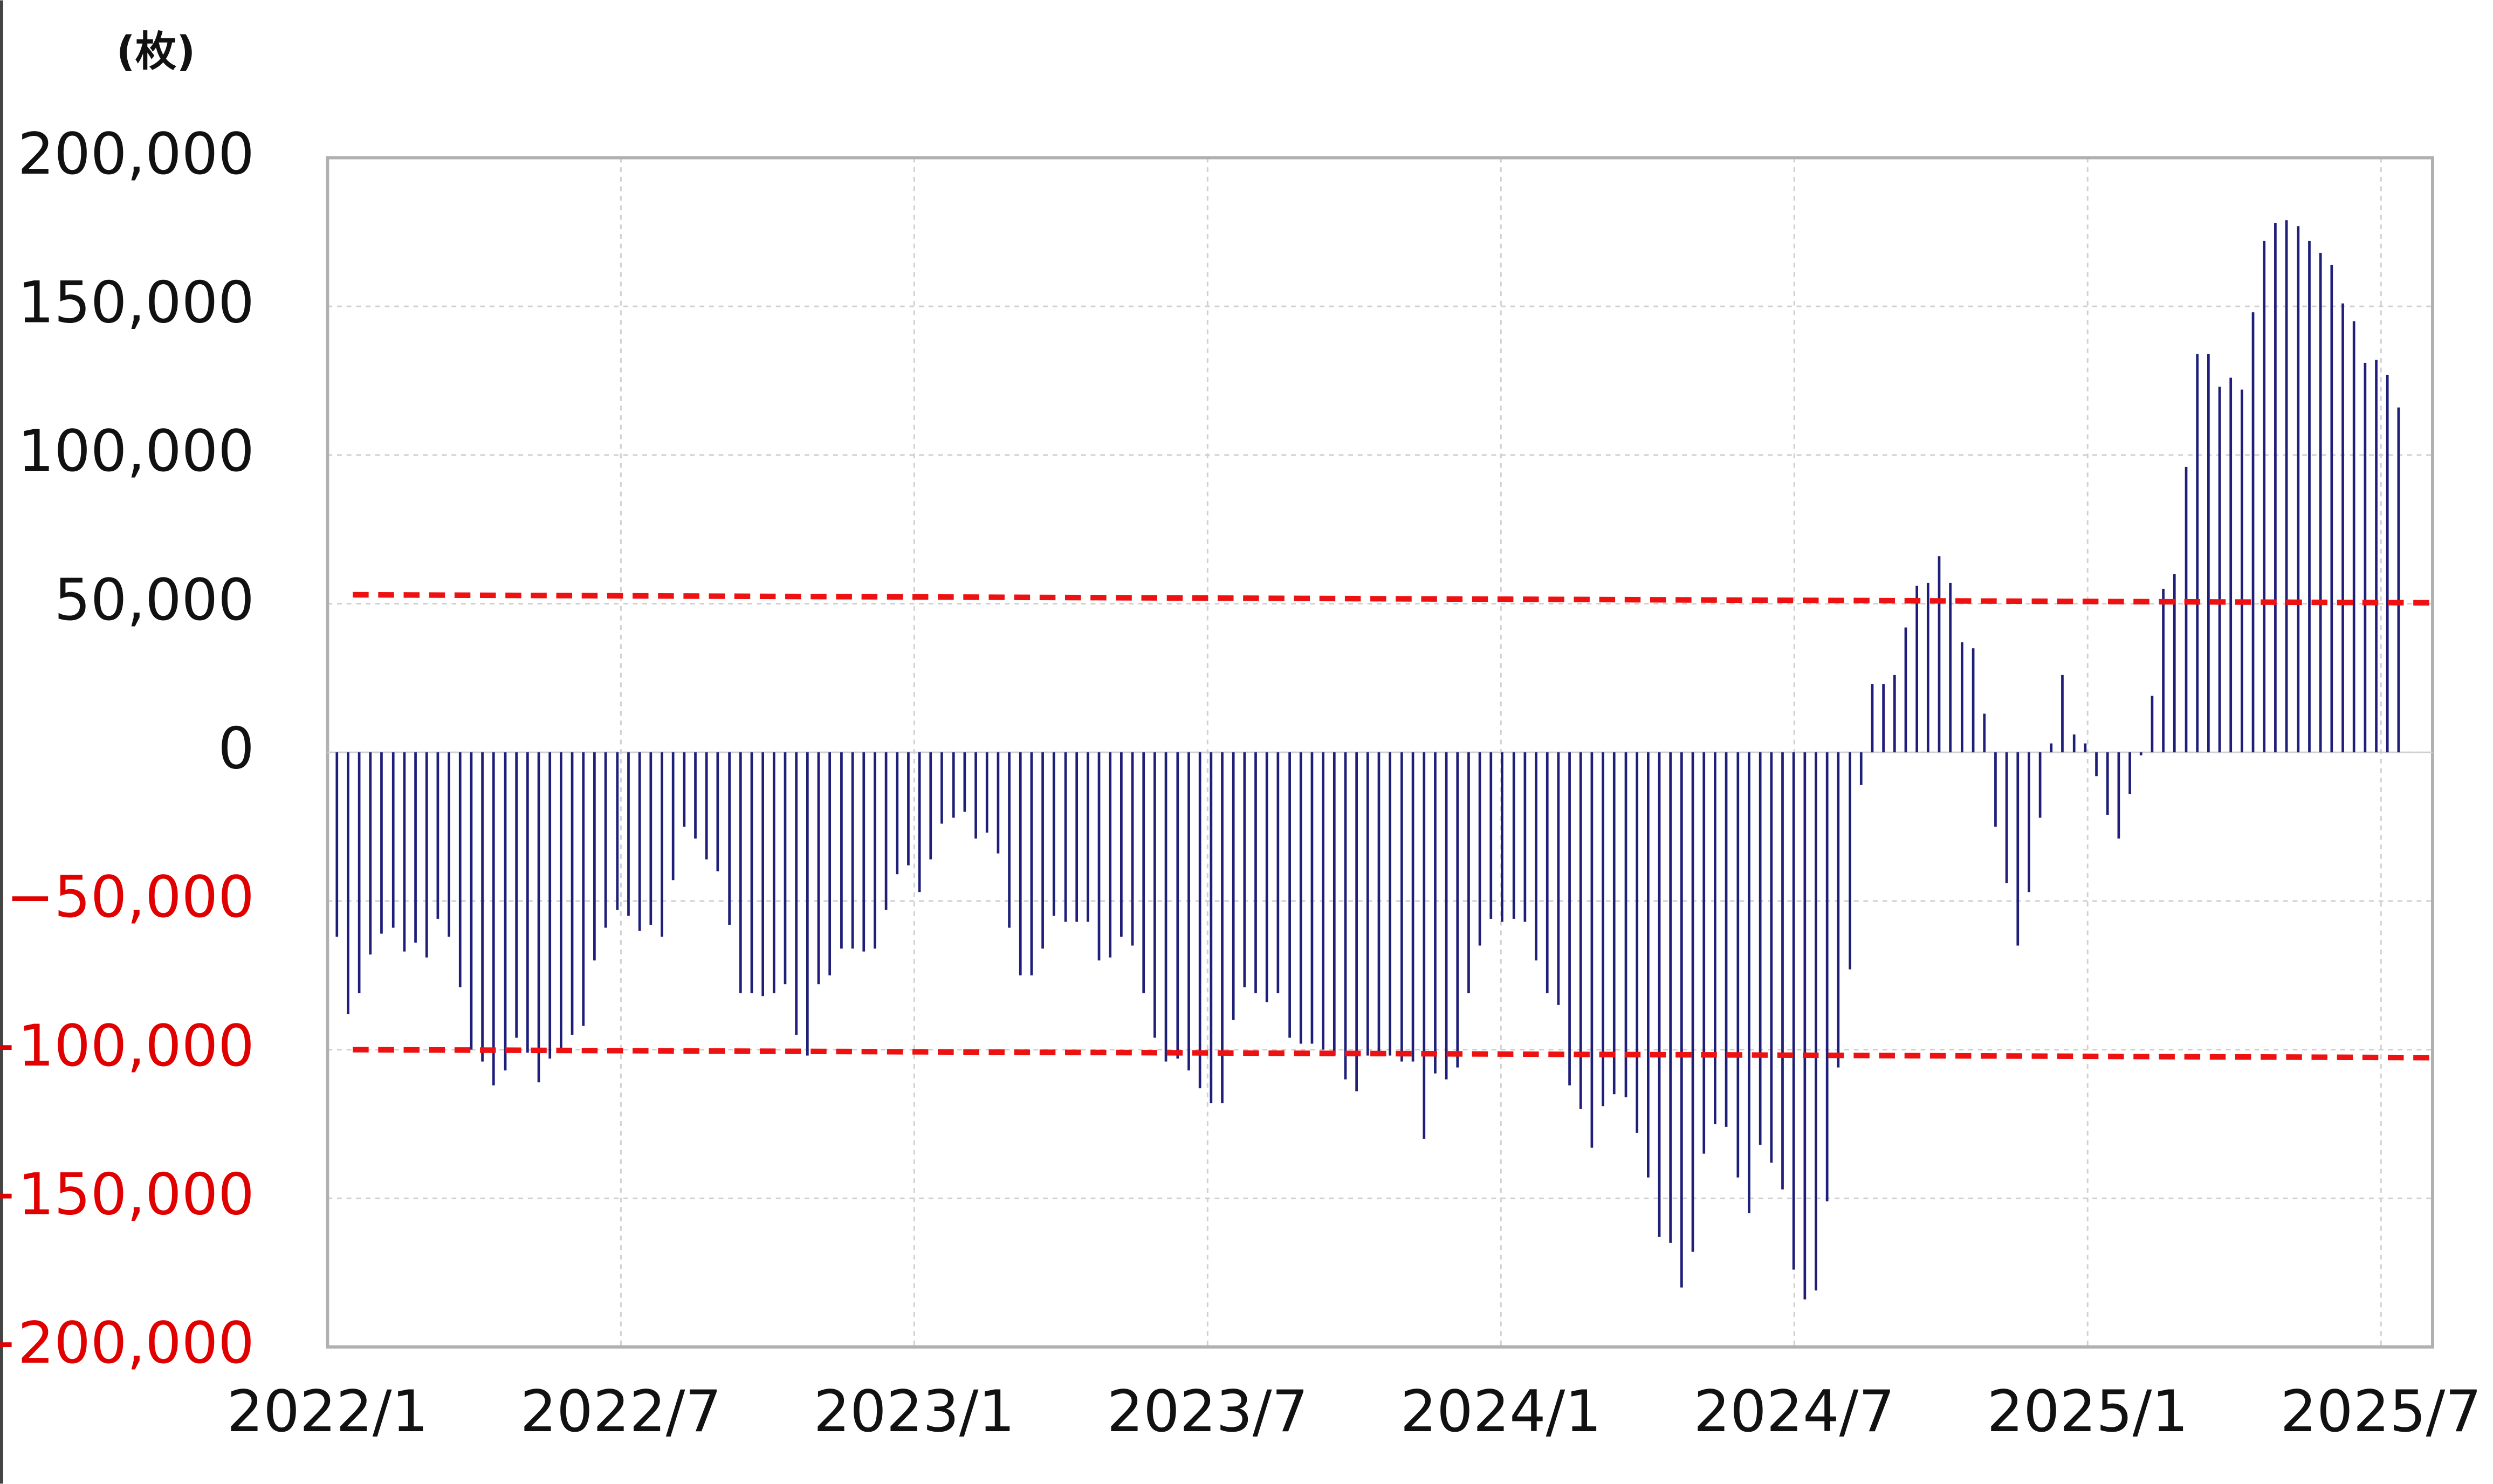  What do you see at coordinates (127, 1194) in the screenshot?
I see `y-tick-label: −150,000` at bounding box center [127, 1194].